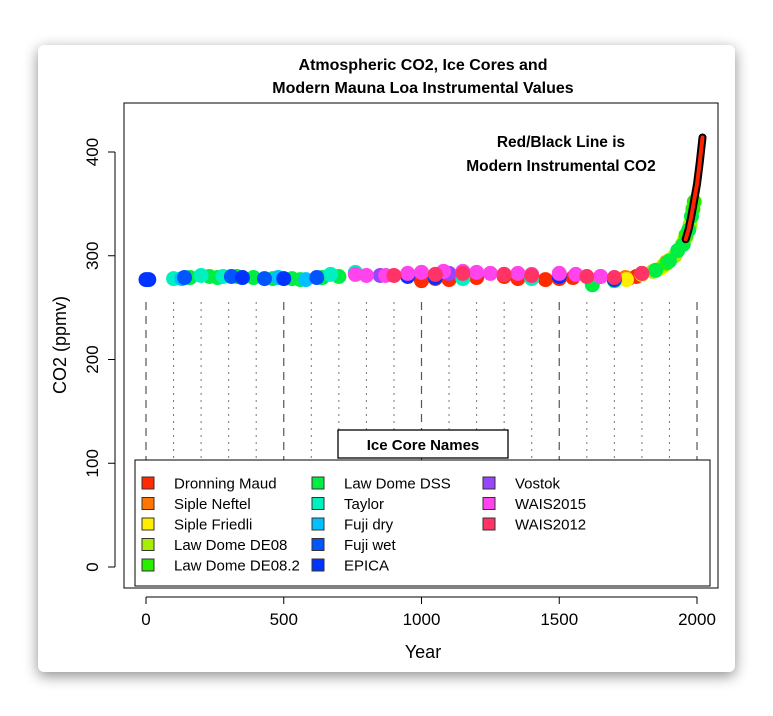 Image resolution: width=773 pixels, height=716 pixels. I want to click on x-tick-label: 1000, so click(422, 619).